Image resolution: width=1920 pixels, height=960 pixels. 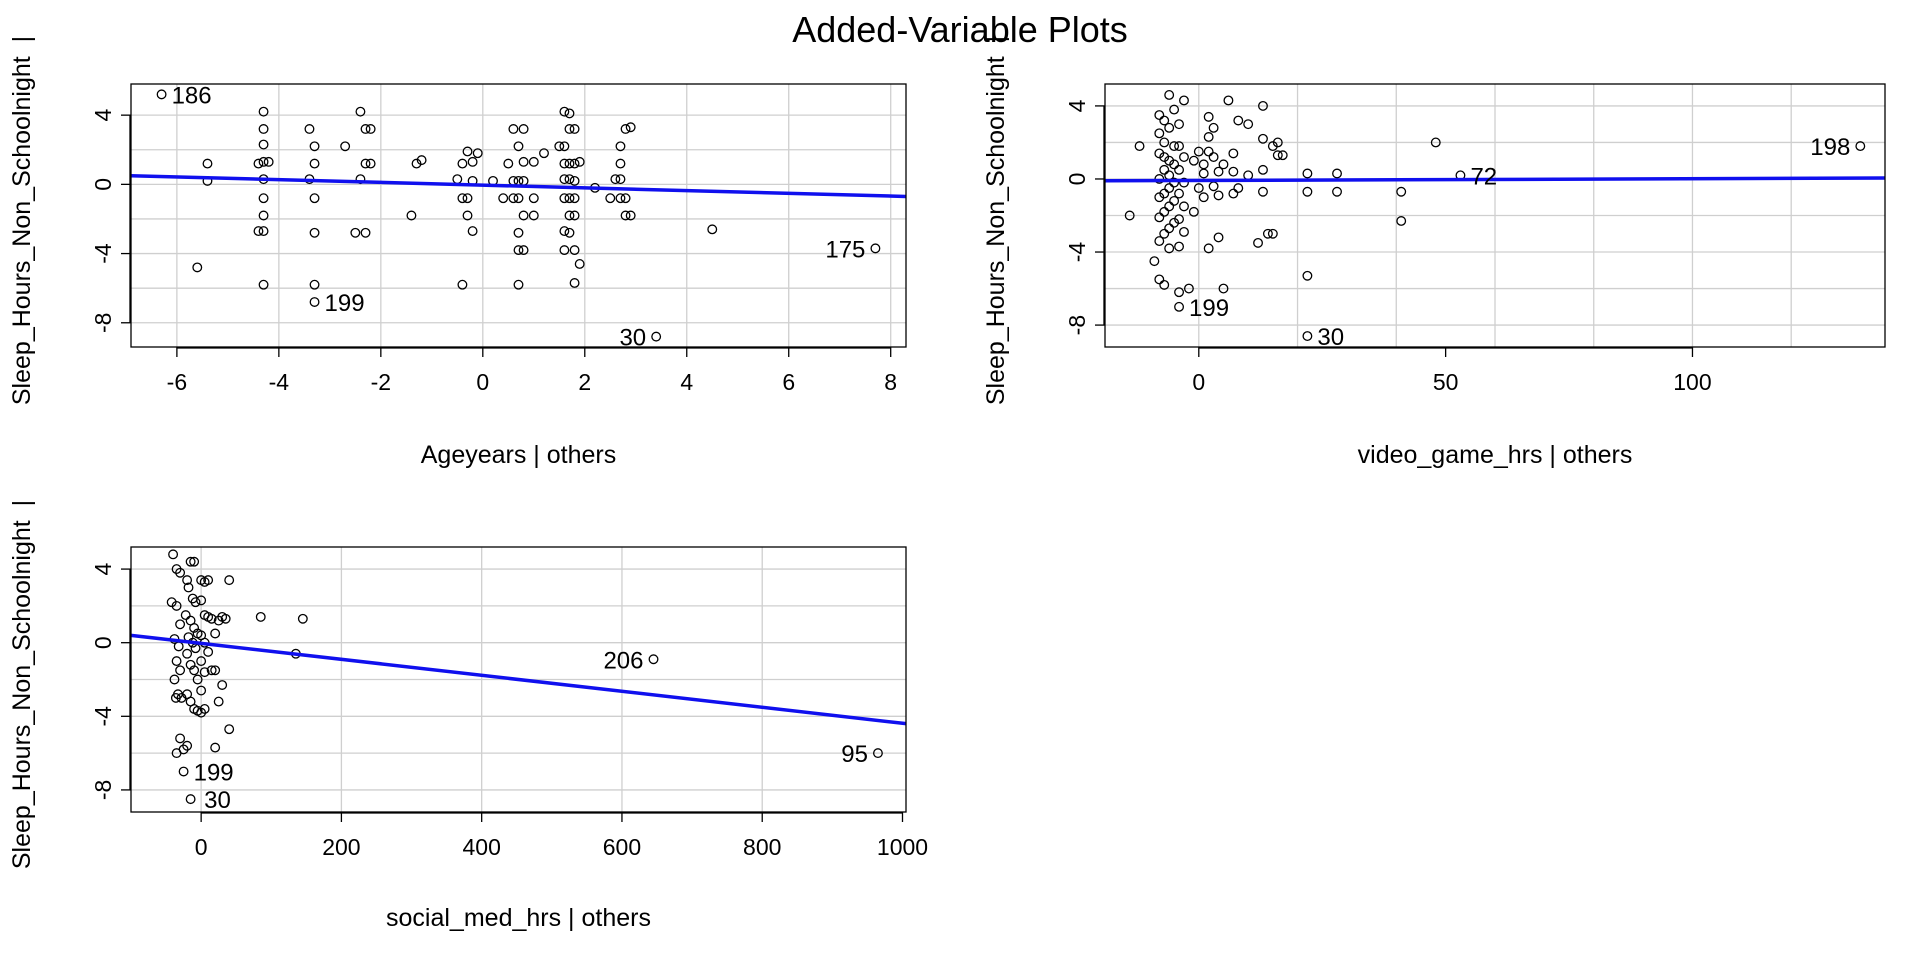 What do you see at coordinates (381, 382) in the screenshot?
I see `x-tick-label: -2` at bounding box center [381, 382].